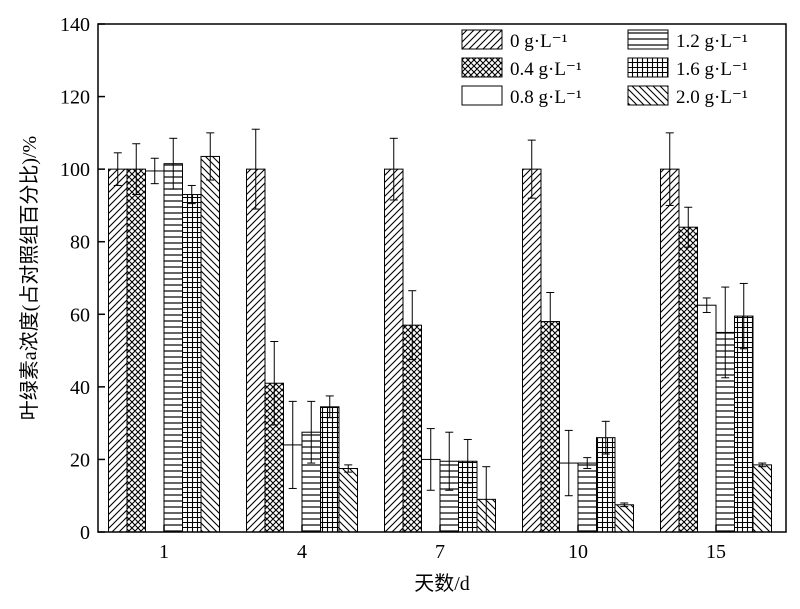 The width and height of the screenshot is (800, 609). I want to click on y-tick-label-3: 60, so click(80, 315).